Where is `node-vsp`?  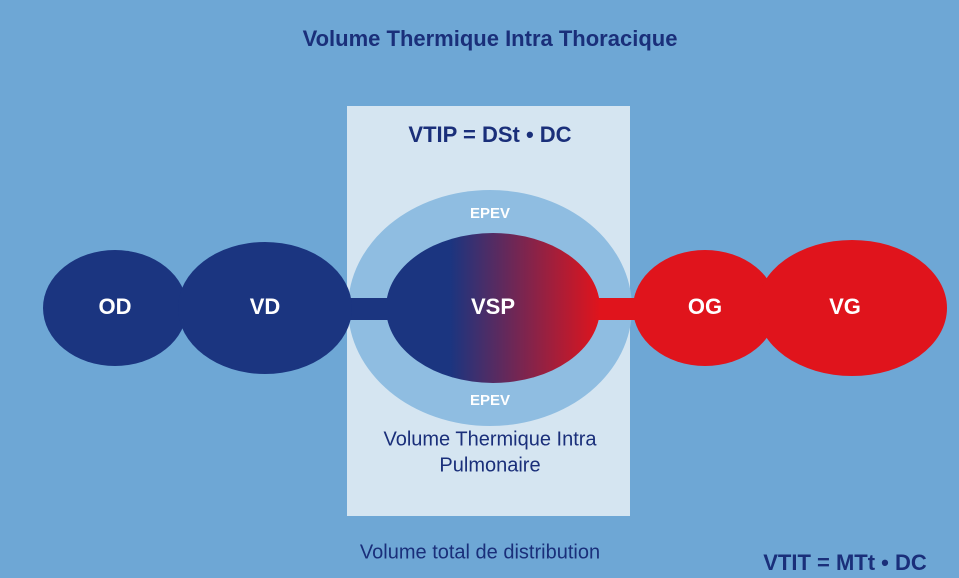
node-vsp is located at coordinates (493, 308).